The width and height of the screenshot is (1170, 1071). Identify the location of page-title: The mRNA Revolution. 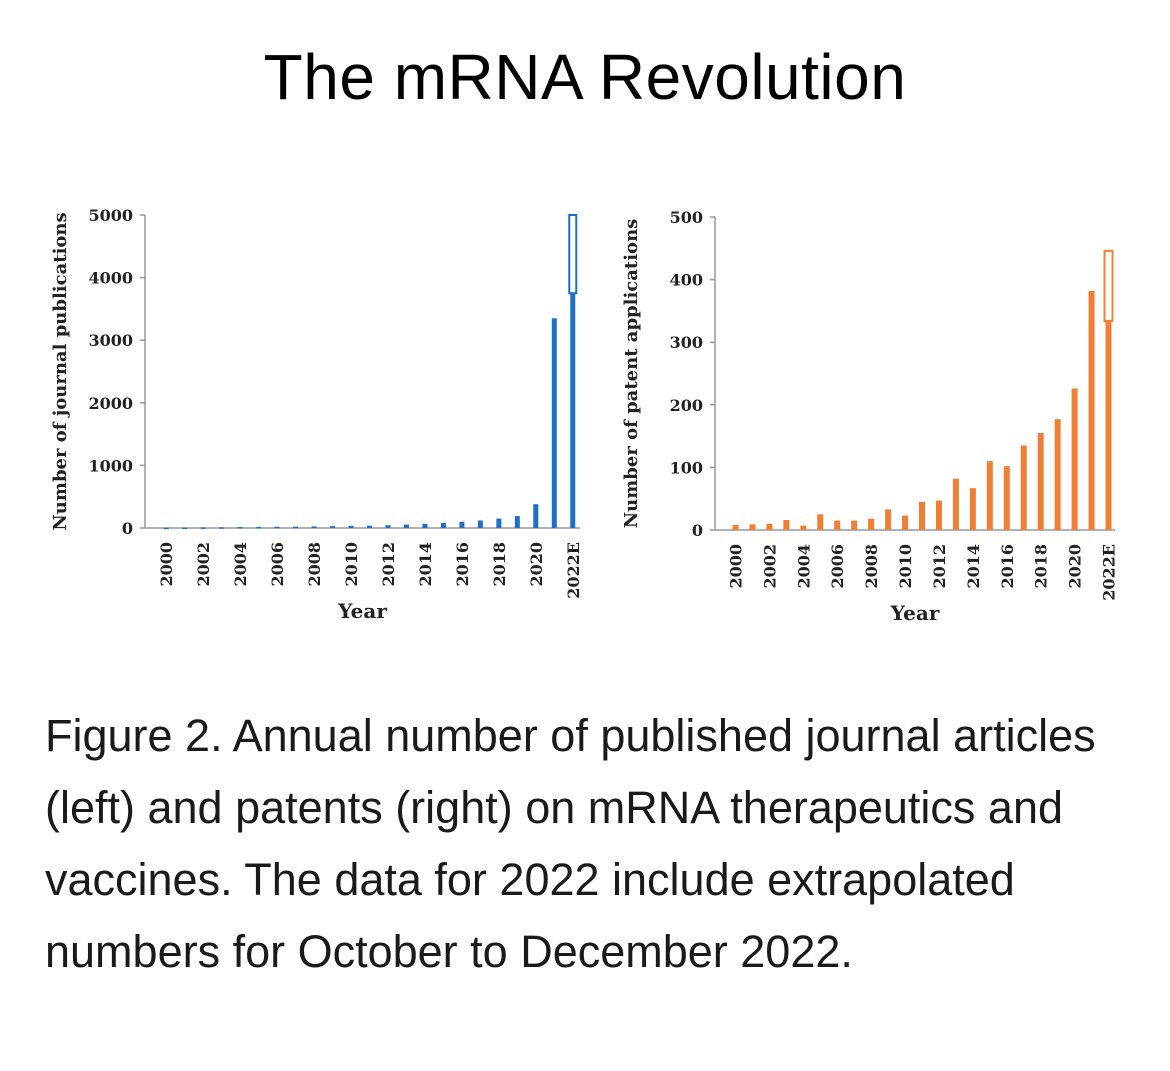
(585, 77).